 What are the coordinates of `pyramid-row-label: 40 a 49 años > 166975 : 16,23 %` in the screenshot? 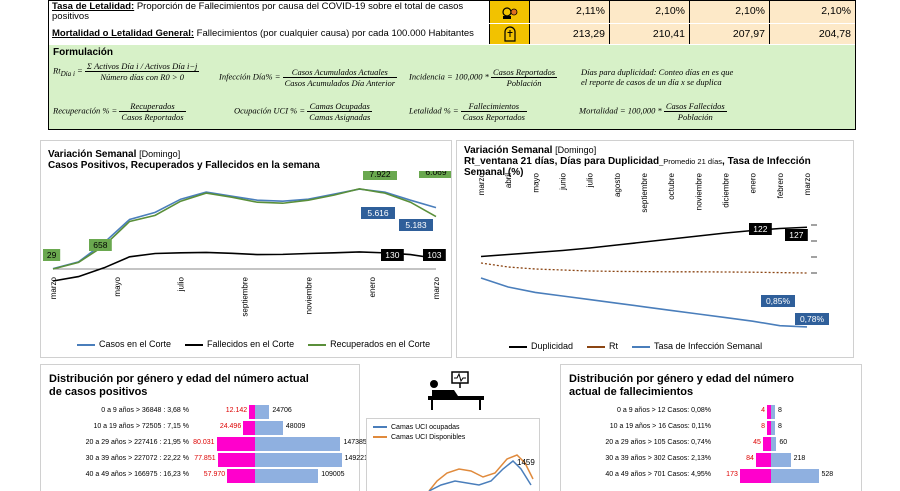 It's located at (137, 474).